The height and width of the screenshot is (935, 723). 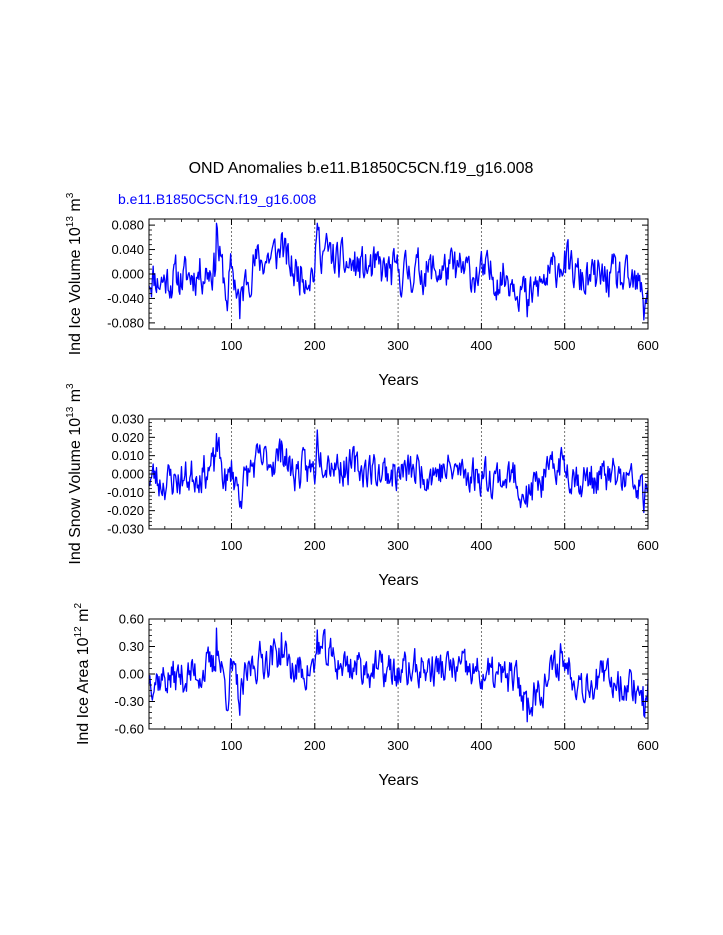 What do you see at coordinates (125, 529) in the screenshot?
I see `y-tick-label: -0.030` at bounding box center [125, 529].